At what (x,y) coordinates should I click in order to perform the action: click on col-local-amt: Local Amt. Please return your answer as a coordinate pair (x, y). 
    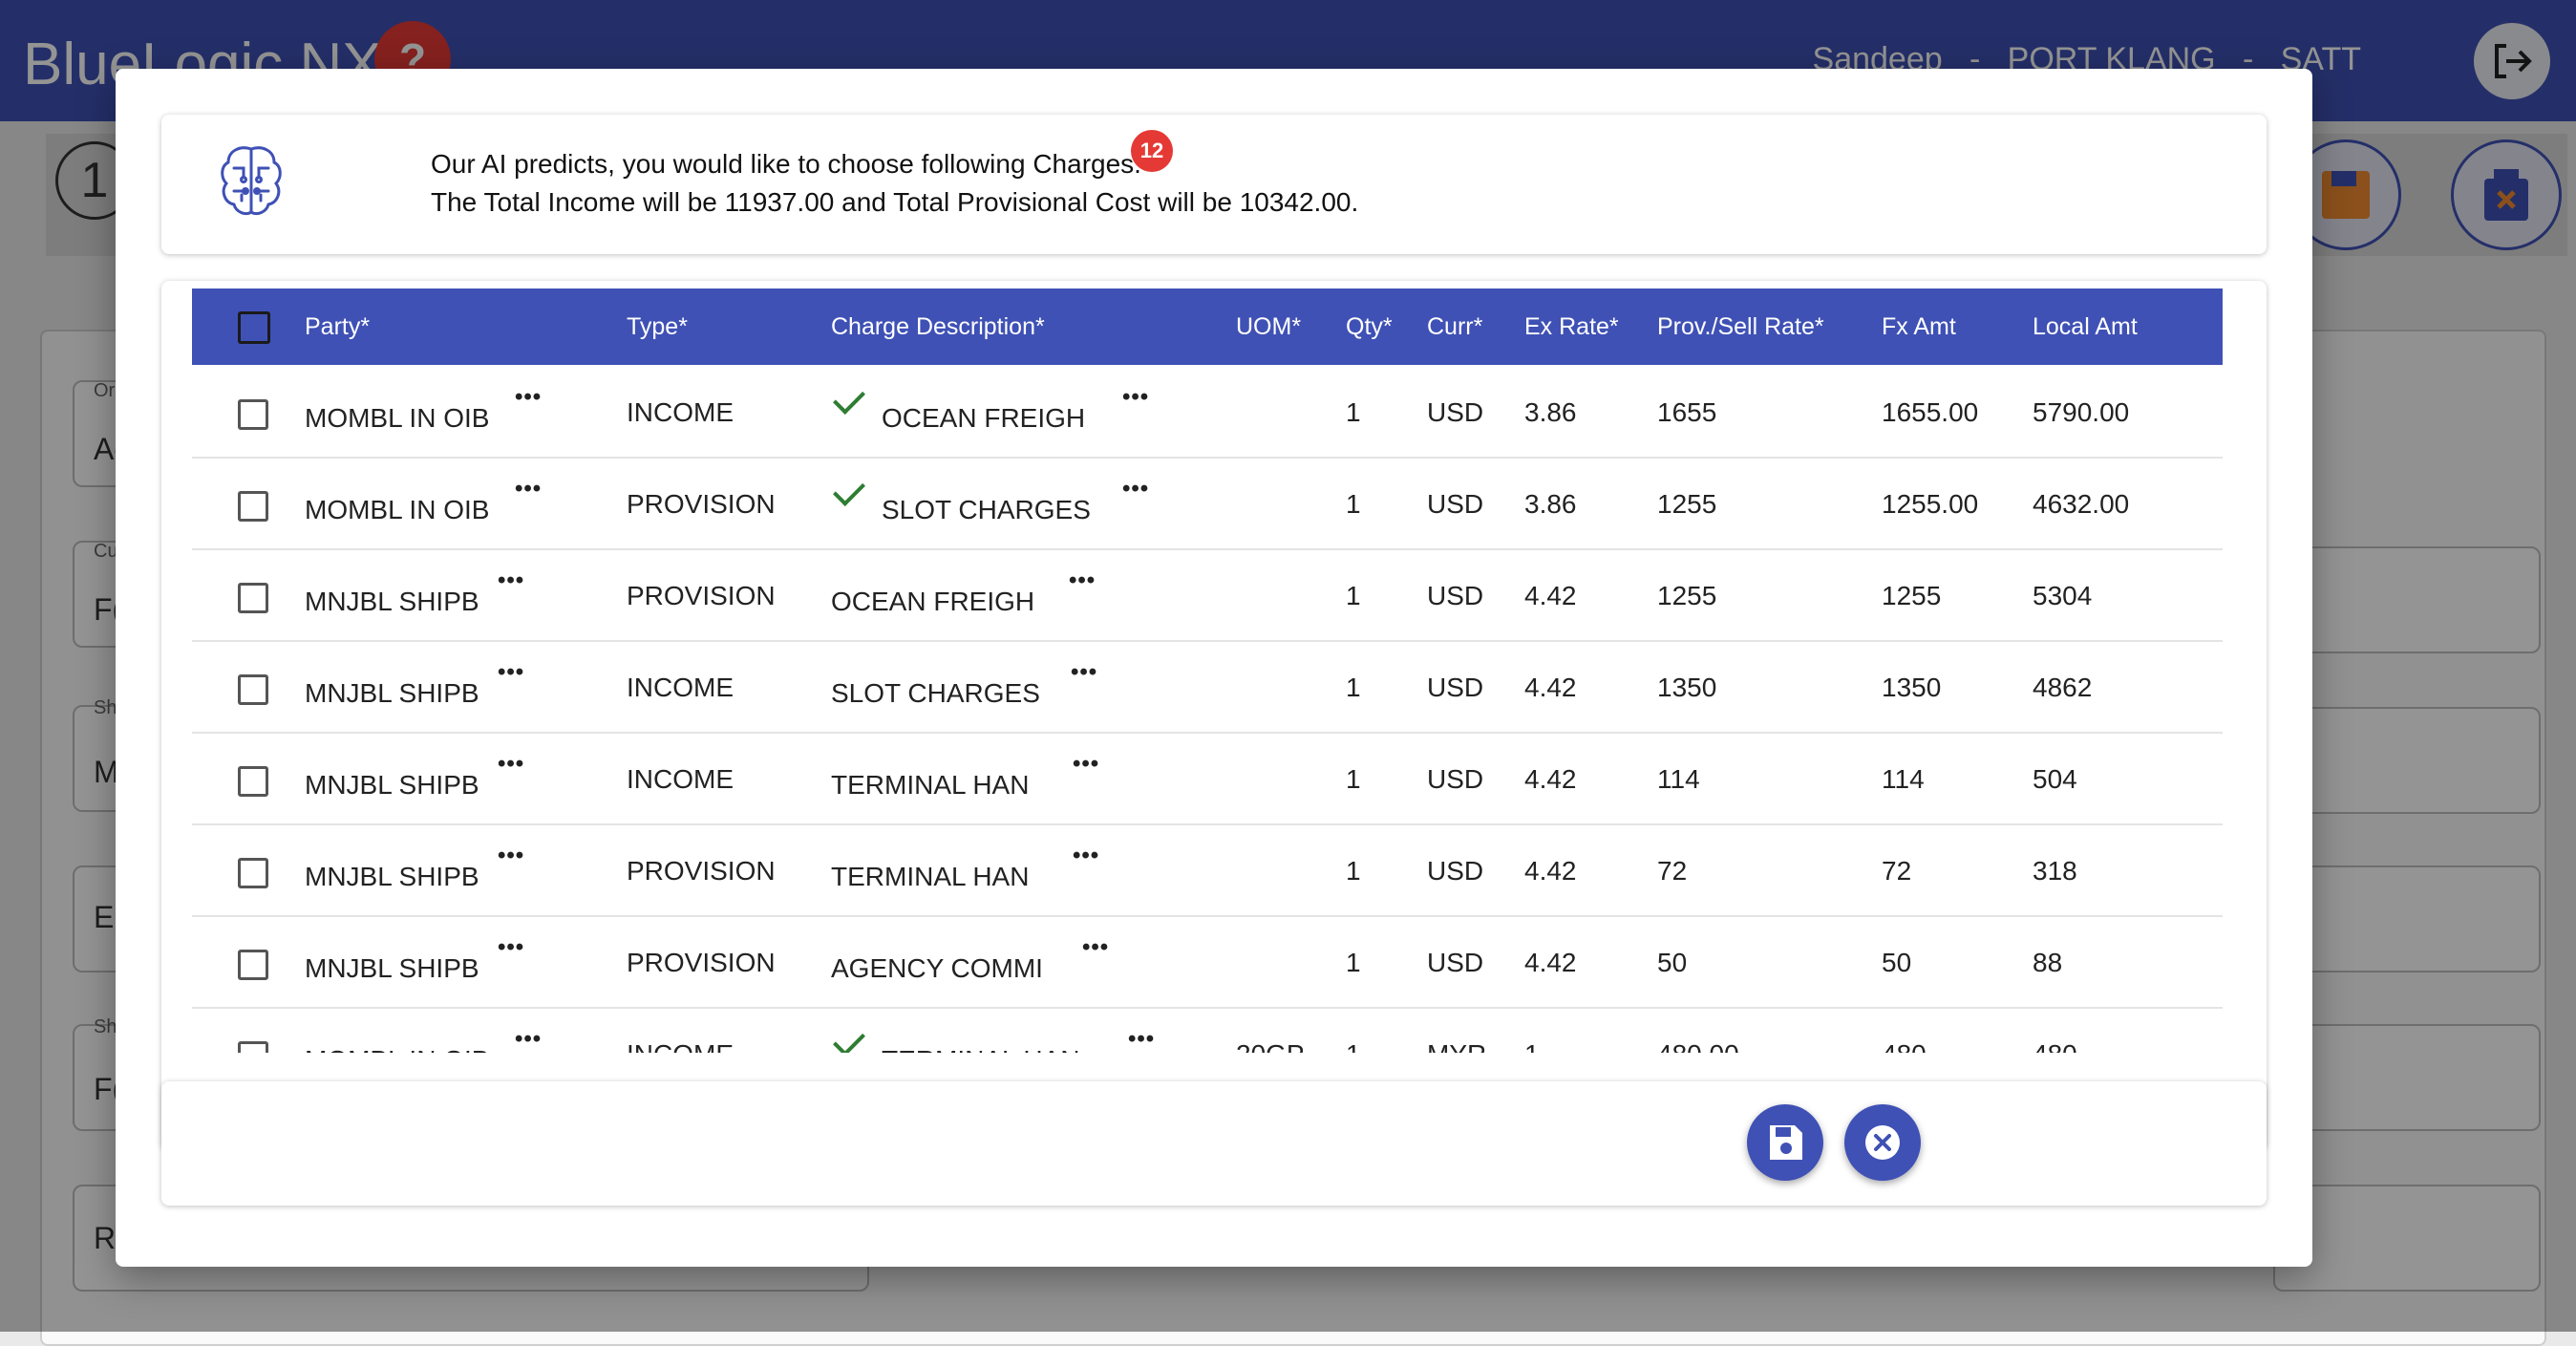
    Looking at the image, I should click on (2085, 326).